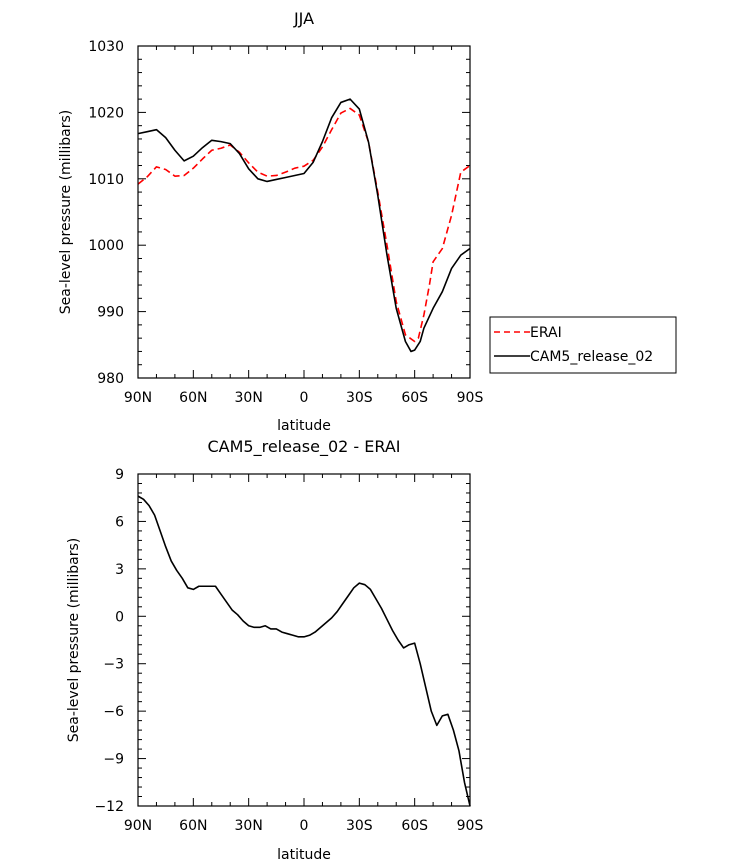 The height and width of the screenshot is (866, 733). What do you see at coordinates (113, 712) in the screenshot?
I see `bottom-y-tick-label: −6` at bounding box center [113, 712].